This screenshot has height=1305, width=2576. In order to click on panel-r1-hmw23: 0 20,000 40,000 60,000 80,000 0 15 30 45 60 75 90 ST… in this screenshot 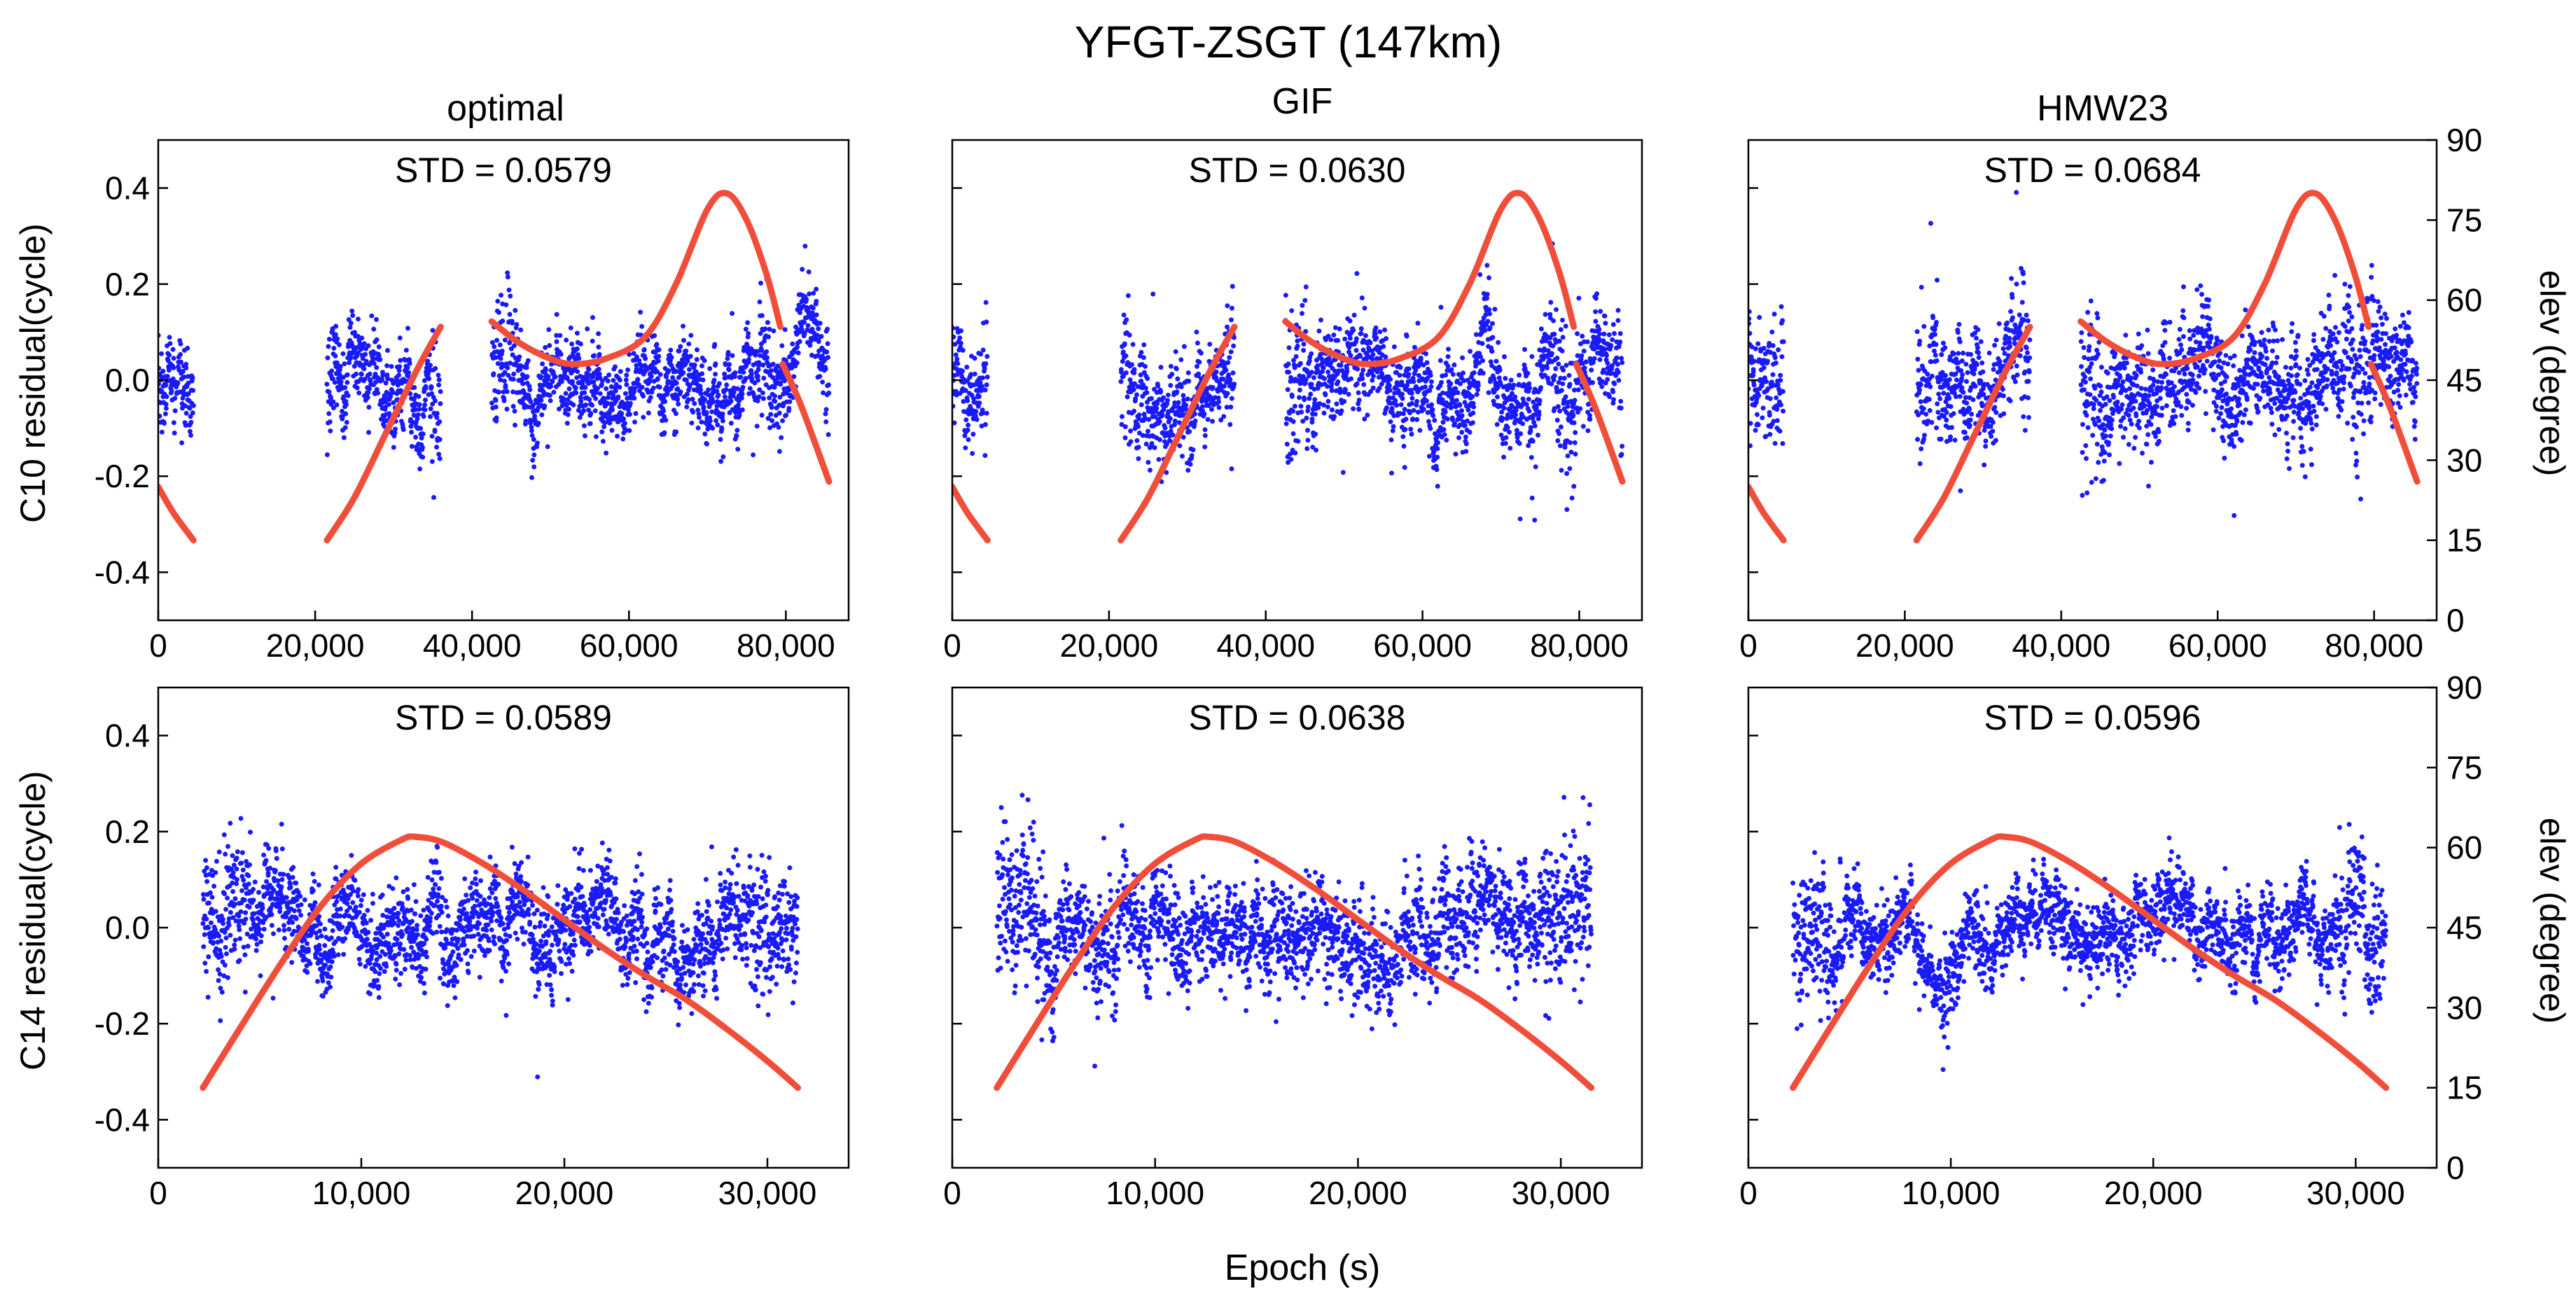, I will do `click(2110, 393)`.